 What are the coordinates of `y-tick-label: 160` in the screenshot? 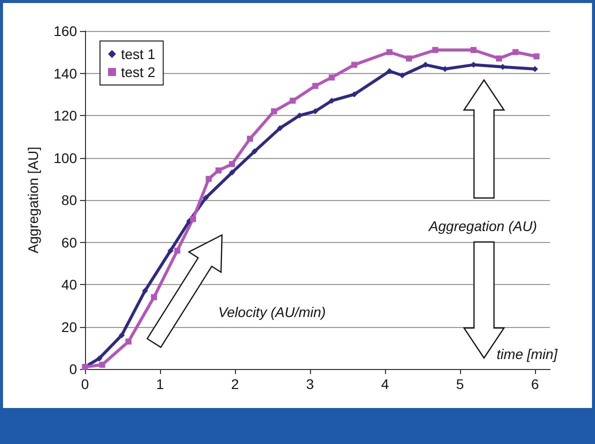 It's located at (66, 31).